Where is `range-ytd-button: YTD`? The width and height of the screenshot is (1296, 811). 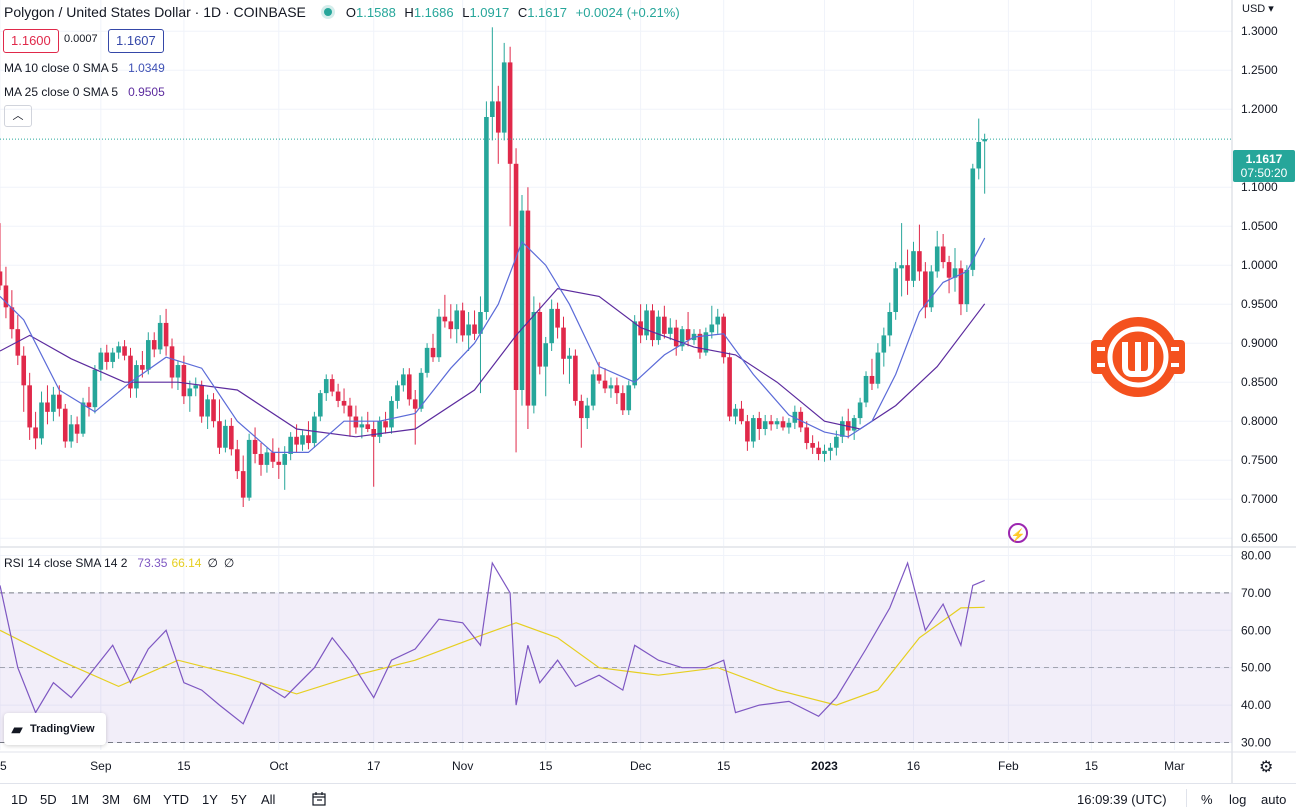 range-ytd-button: YTD is located at coordinates (176, 799).